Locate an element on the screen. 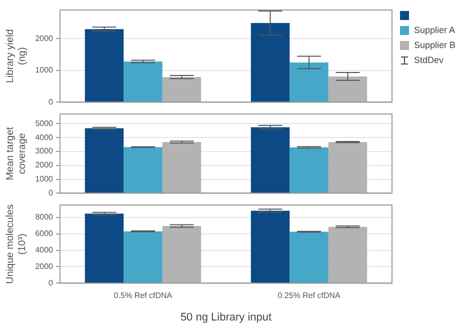 The width and height of the screenshot is (474, 334). x-tick-label: 0.25% Ref cfDNA is located at coordinates (310, 295).